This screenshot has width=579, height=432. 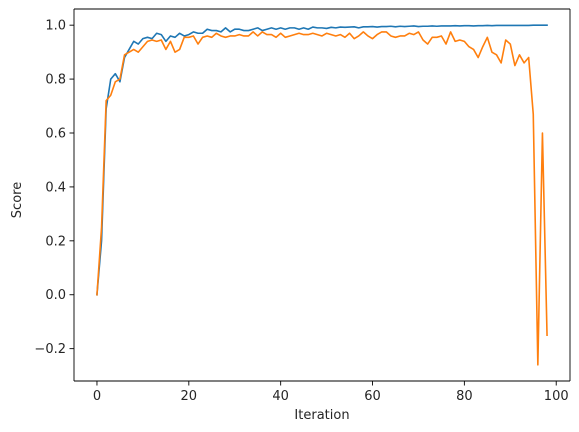 What do you see at coordinates (189, 396) in the screenshot?
I see `x-tick-label: 20` at bounding box center [189, 396].